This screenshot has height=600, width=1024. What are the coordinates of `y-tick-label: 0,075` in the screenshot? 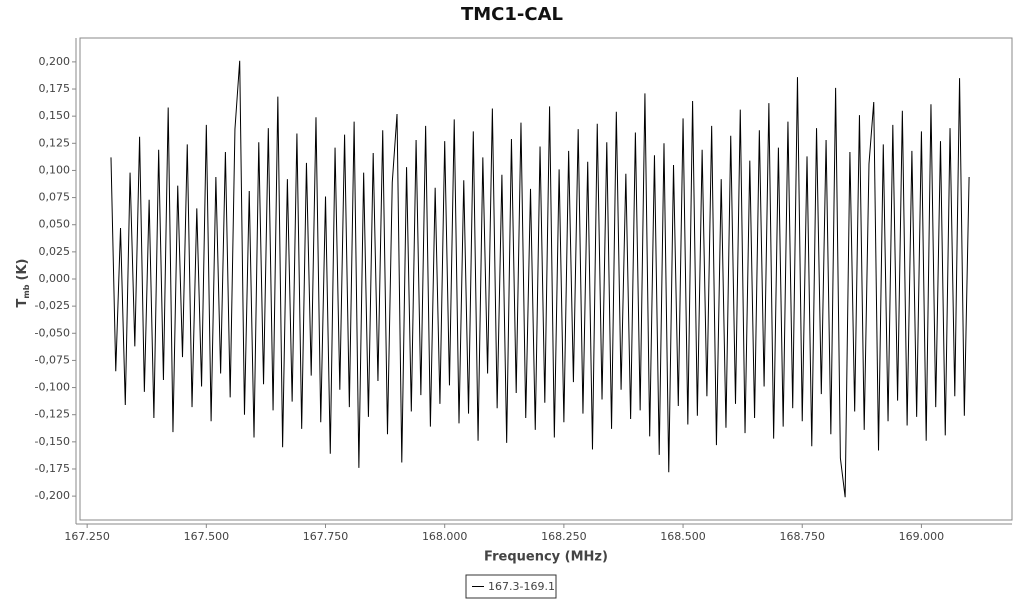 It's located at (55, 197).